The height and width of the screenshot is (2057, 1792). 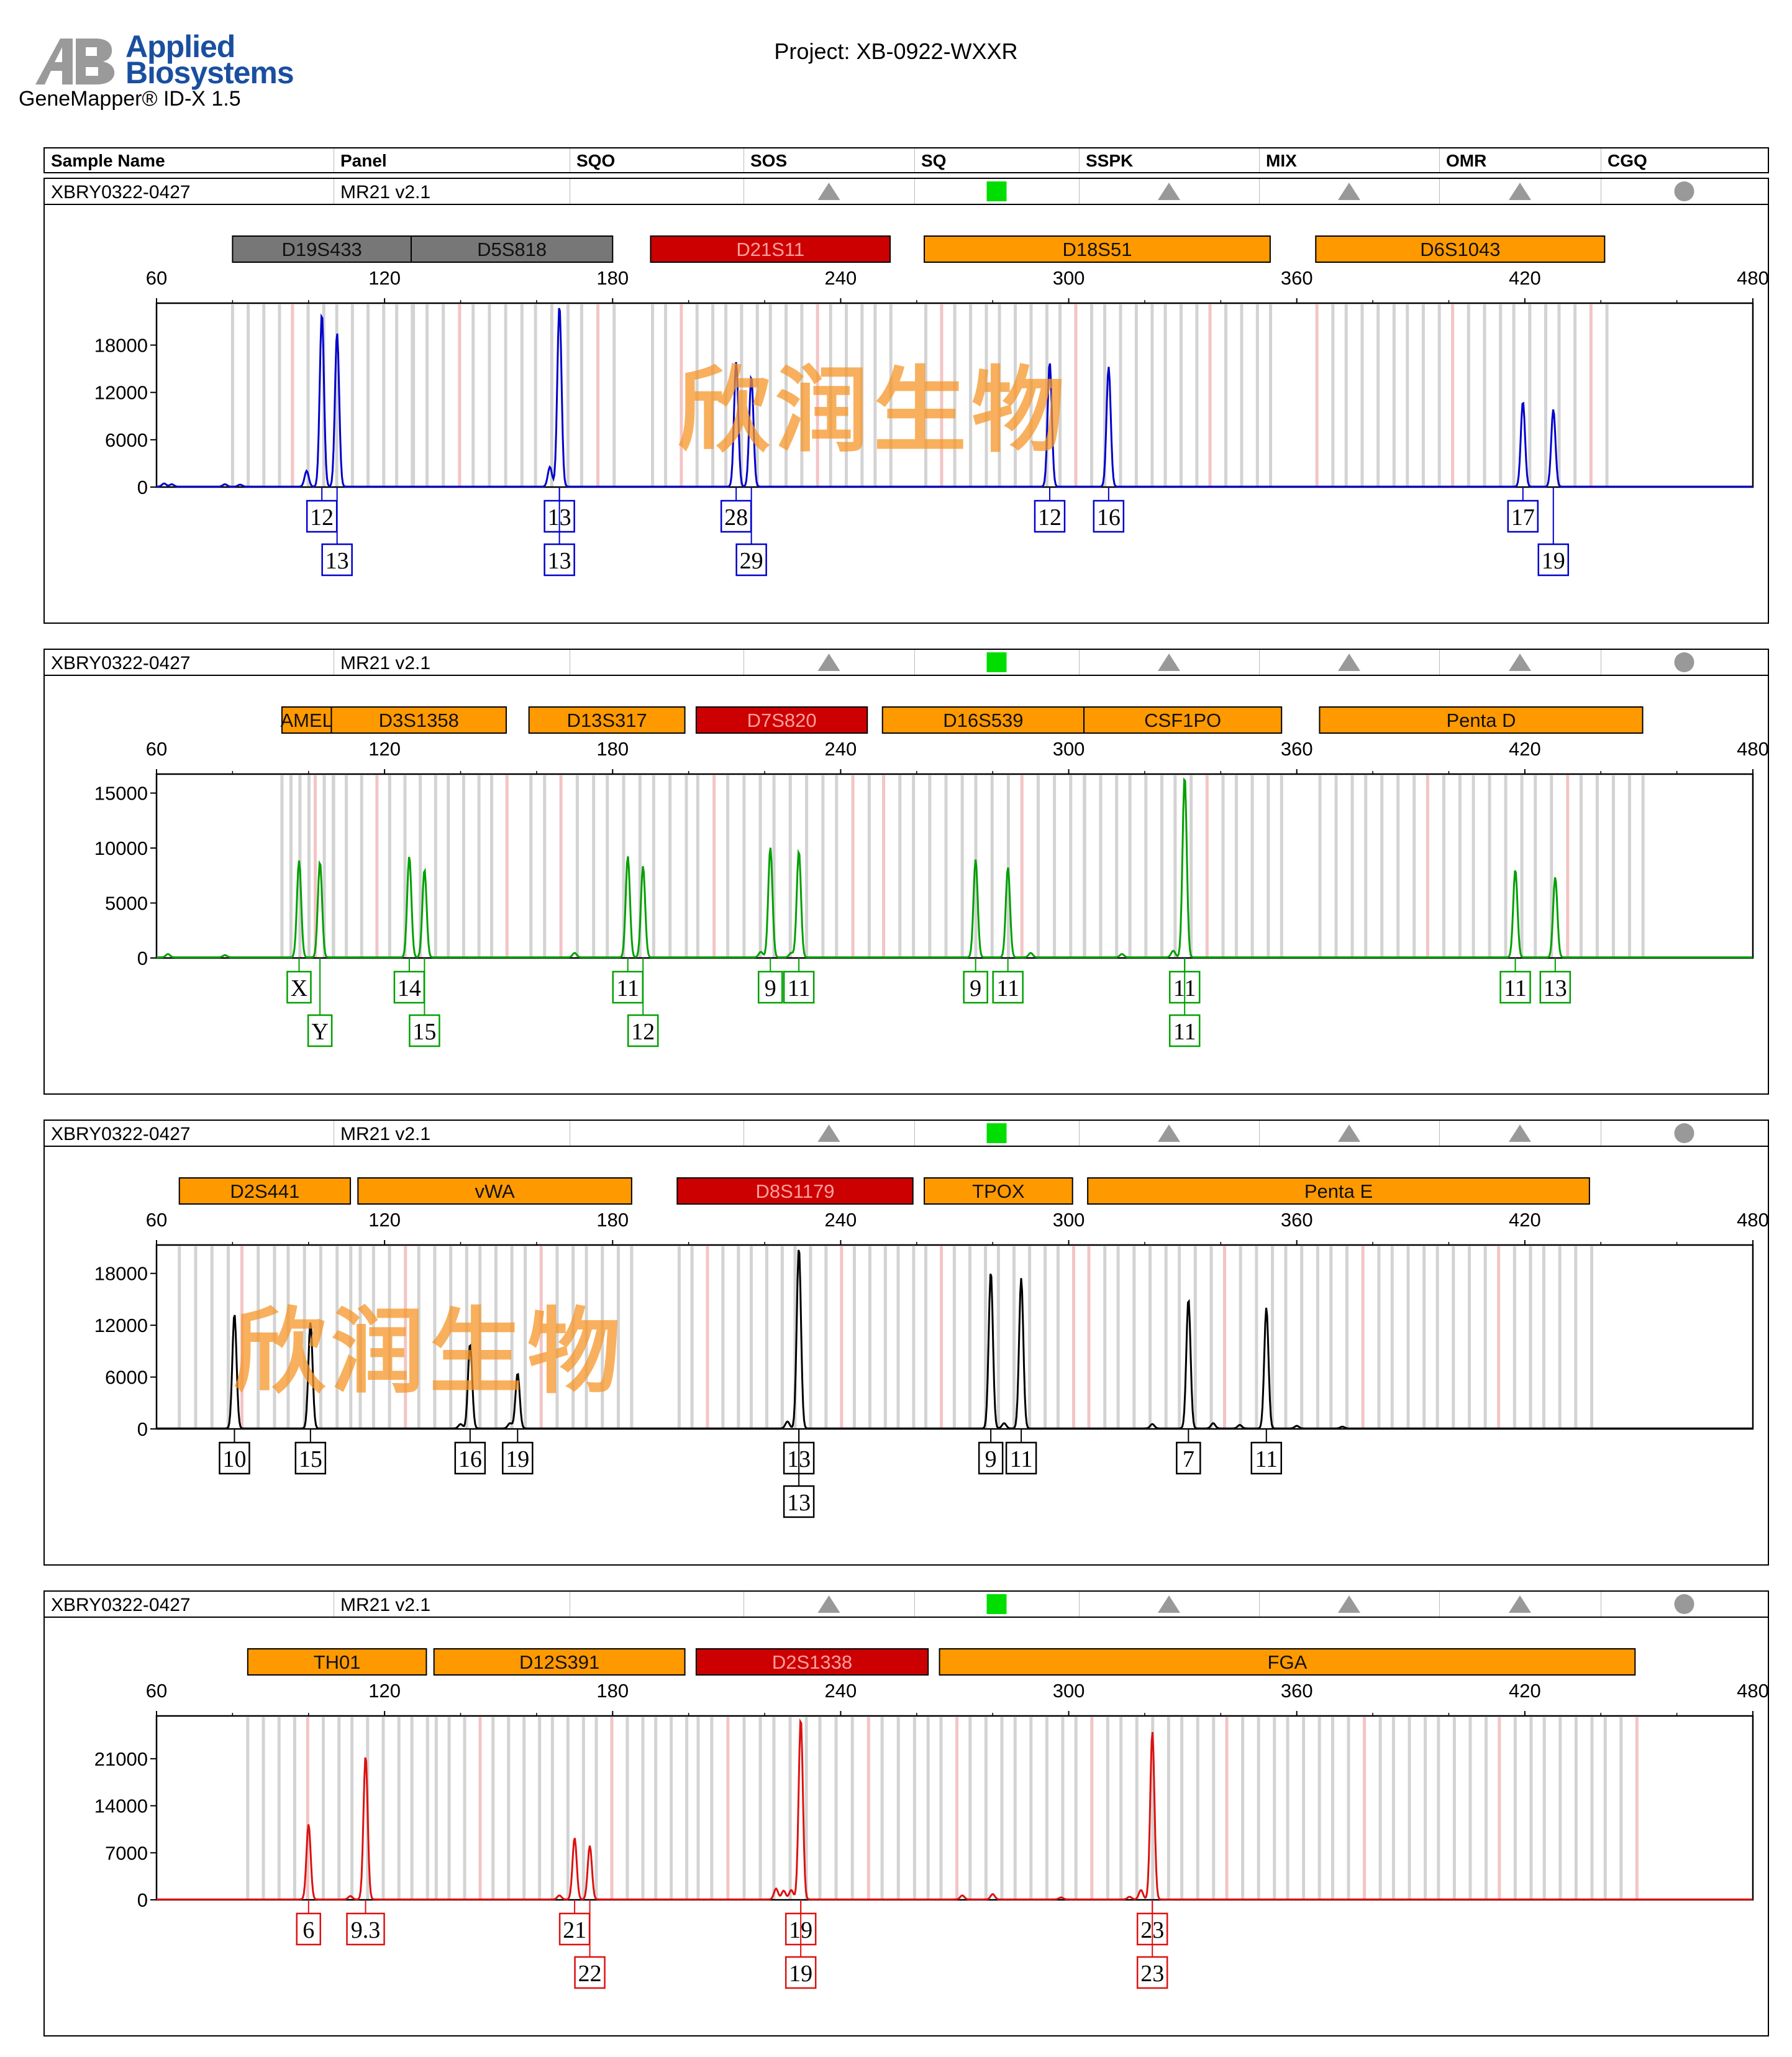 I want to click on column-header-sspk: SSPK, so click(x=1169, y=160).